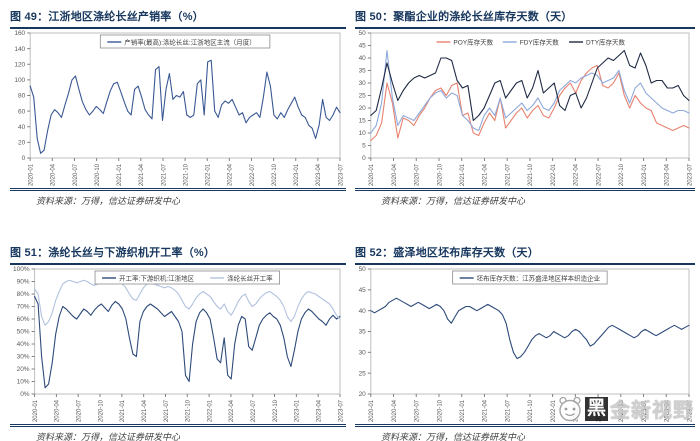 The image size is (700, 441). Describe the element at coordinates (363, 133) in the screenshot. I see `svg-text: 10` at that location.